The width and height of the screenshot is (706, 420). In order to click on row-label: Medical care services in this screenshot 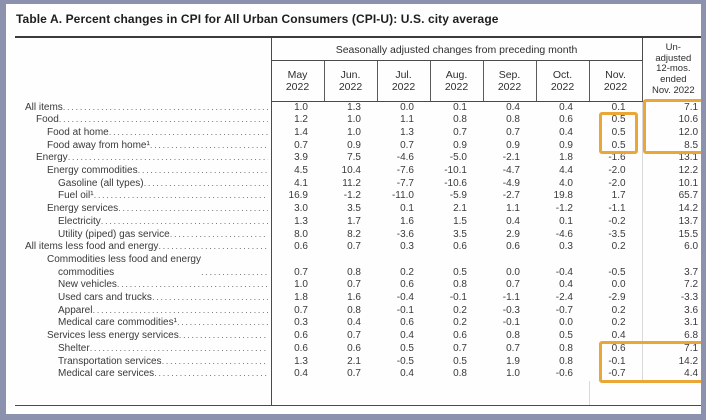, I will do `click(106, 374)`.